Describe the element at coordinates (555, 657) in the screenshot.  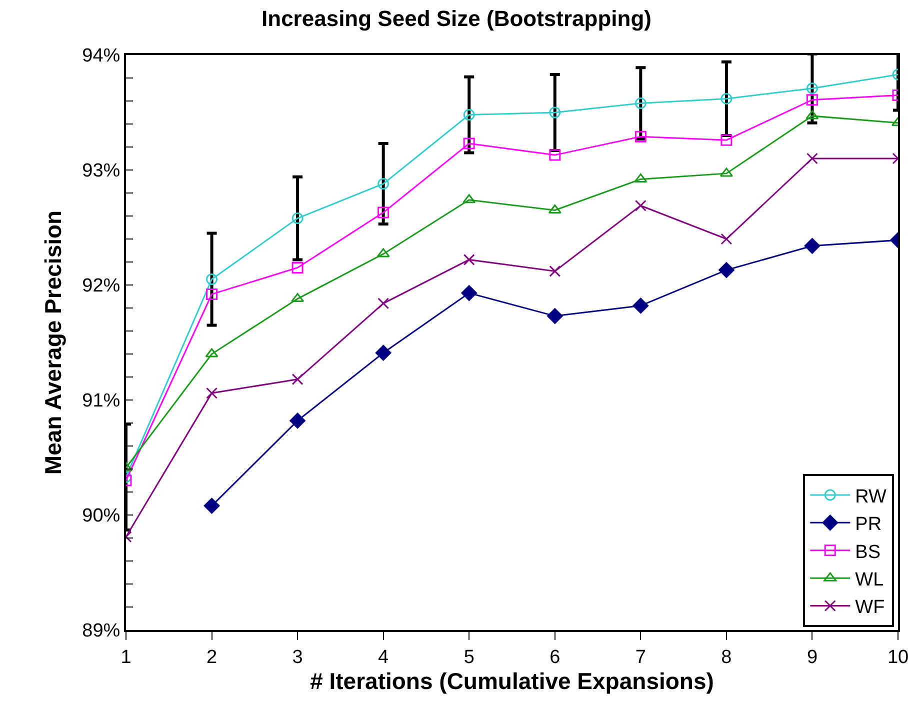
I see `x-tick-label: 6` at that location.